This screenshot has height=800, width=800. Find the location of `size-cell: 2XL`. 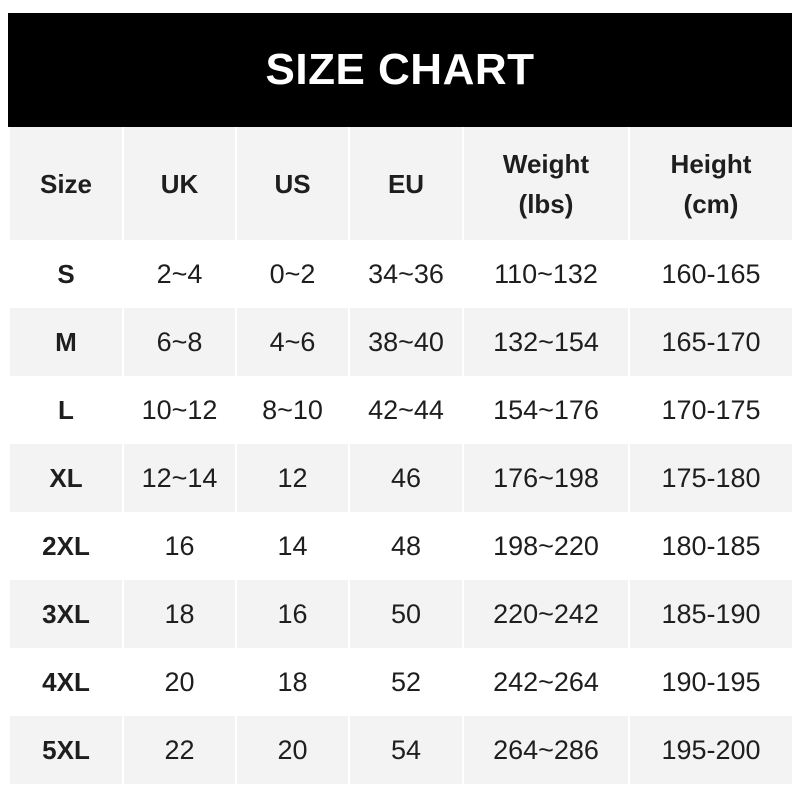

size-cell: 2XL is located at coordinates (66, 546).